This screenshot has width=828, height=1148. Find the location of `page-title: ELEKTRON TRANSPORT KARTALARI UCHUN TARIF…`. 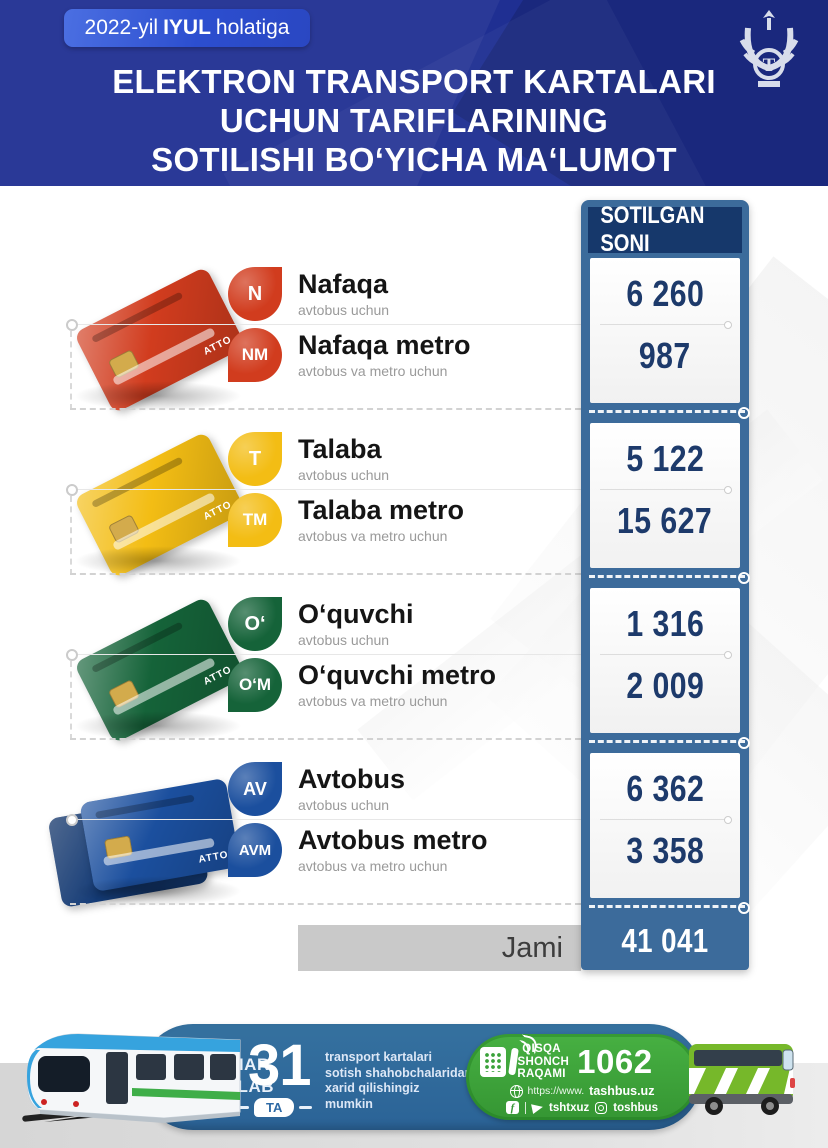

page-title: ELEKTRON TRANSPORT KARTALARI UCHUN TARIF… is located at coordinates (414, 120).